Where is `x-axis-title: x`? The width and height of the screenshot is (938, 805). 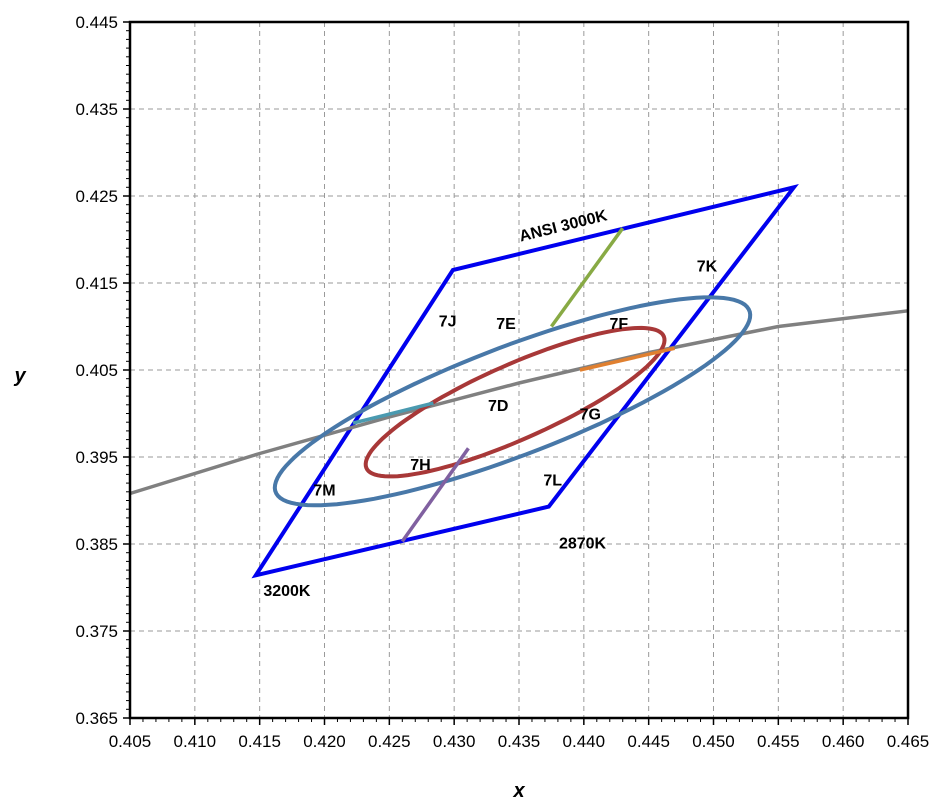
x-axis-title: x is located at coordinates (518, 791).